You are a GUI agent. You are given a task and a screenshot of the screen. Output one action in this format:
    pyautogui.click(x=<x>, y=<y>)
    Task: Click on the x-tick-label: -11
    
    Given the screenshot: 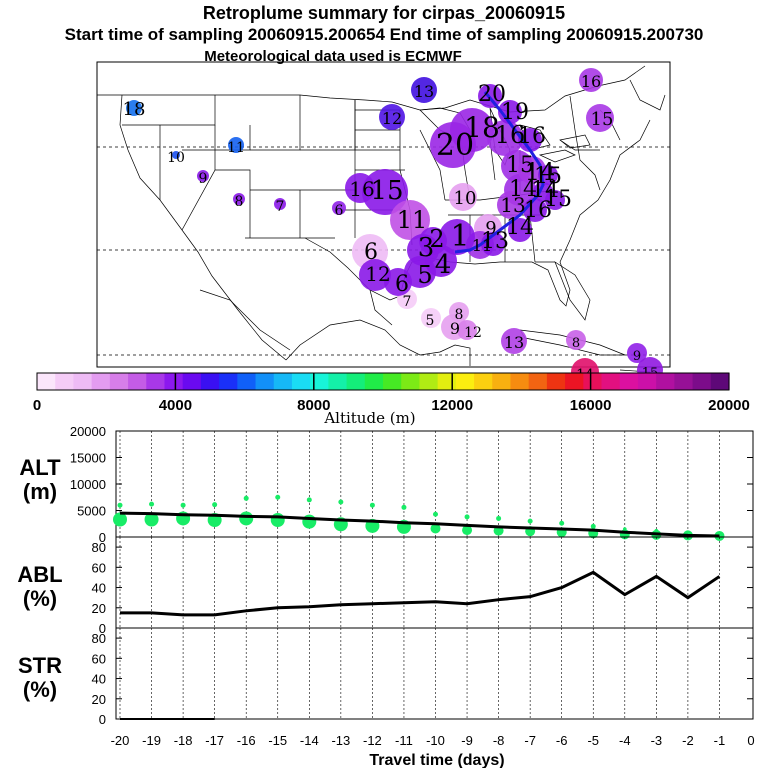 What is the action you would take?
    pyautogui.click(x=404, y=740)
    